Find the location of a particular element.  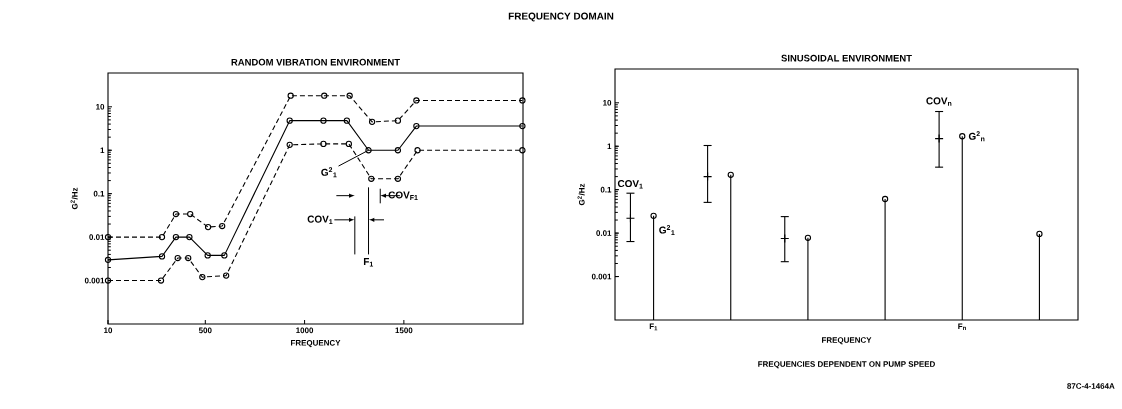

annotation: COV$_{n}$ is located at coordinates (939, 101).